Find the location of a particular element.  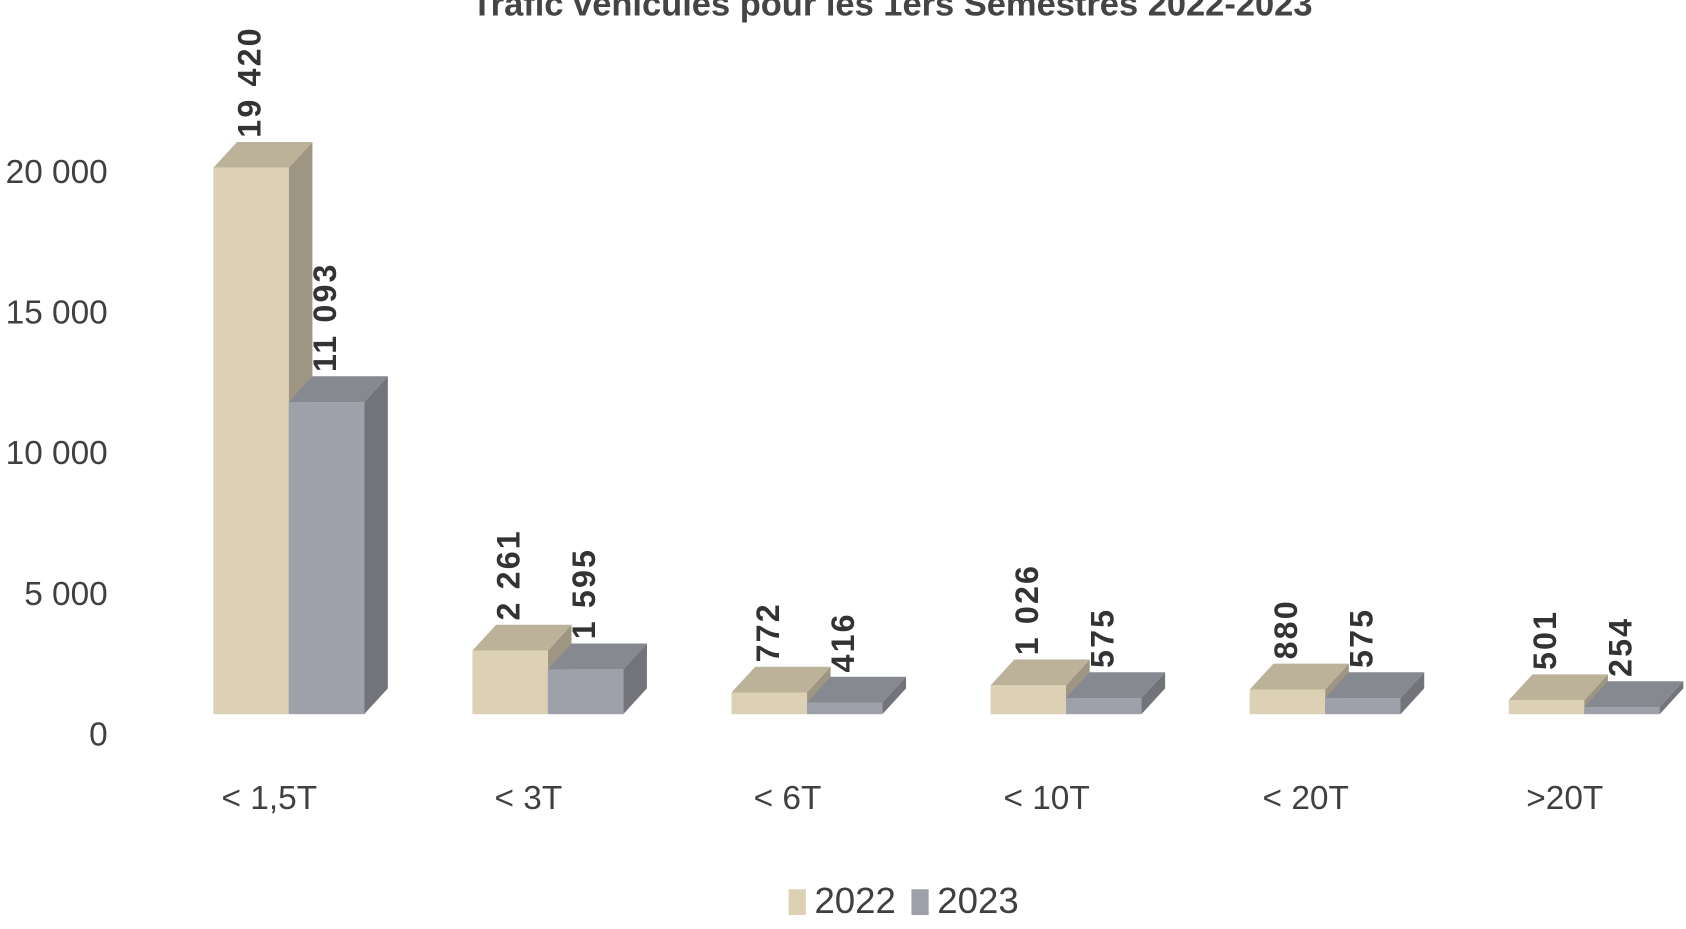

y-tick-label: 0 is located at coordinates (98, 735).